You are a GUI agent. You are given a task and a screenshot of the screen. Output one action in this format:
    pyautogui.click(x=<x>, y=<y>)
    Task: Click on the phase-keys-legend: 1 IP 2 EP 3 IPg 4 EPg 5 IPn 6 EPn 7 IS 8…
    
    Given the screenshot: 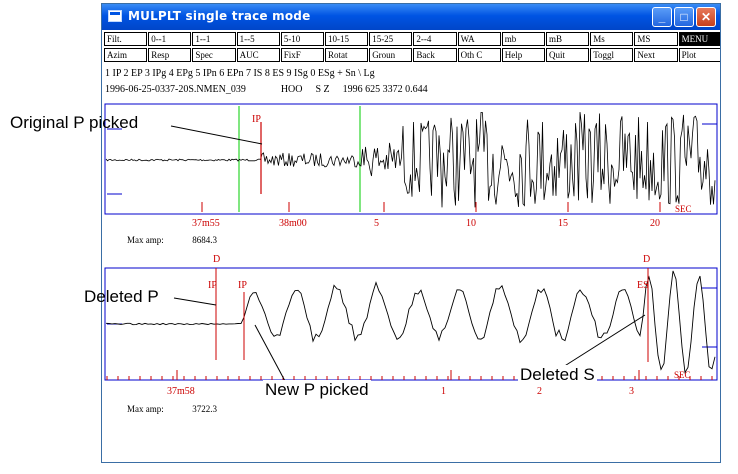 What is the action you would take?
    pyautogui.click(x=240, y=73)
    